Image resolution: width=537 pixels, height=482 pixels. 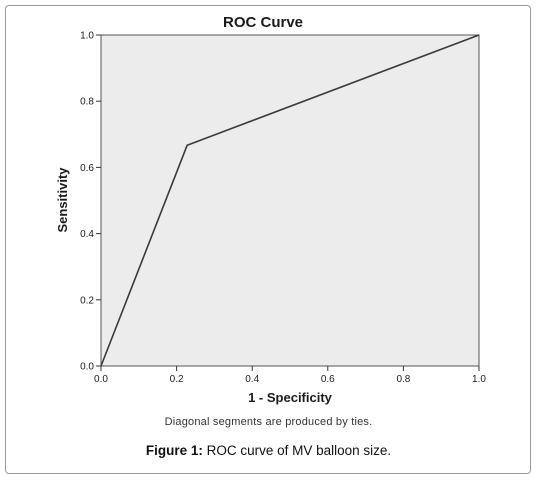 What do you see at coordinates (87, 168) in the screenshot?
I see `y-tick-label: 0.6` at bounding box center [87, 168].